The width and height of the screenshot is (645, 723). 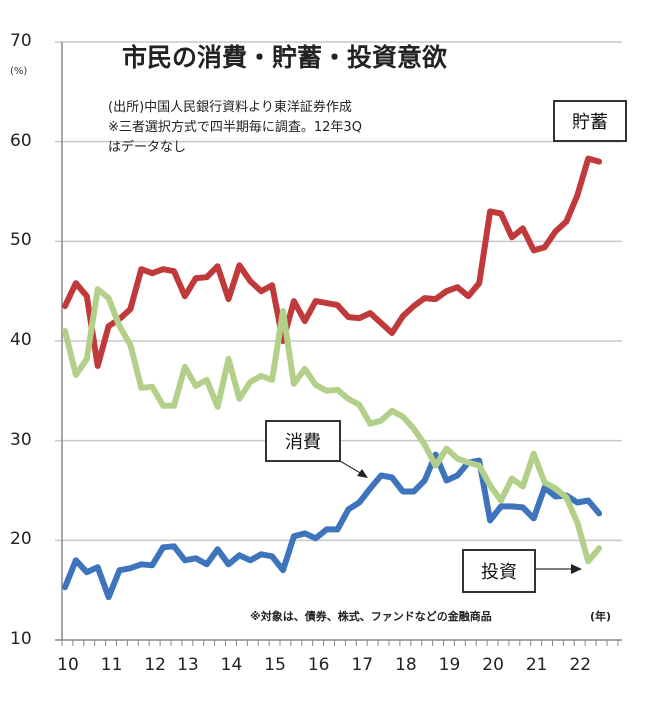 What do you see at coordinates (155, 665) in the screenshot?
I see `x-tick-label: 12` at bounding box center [155, 665].